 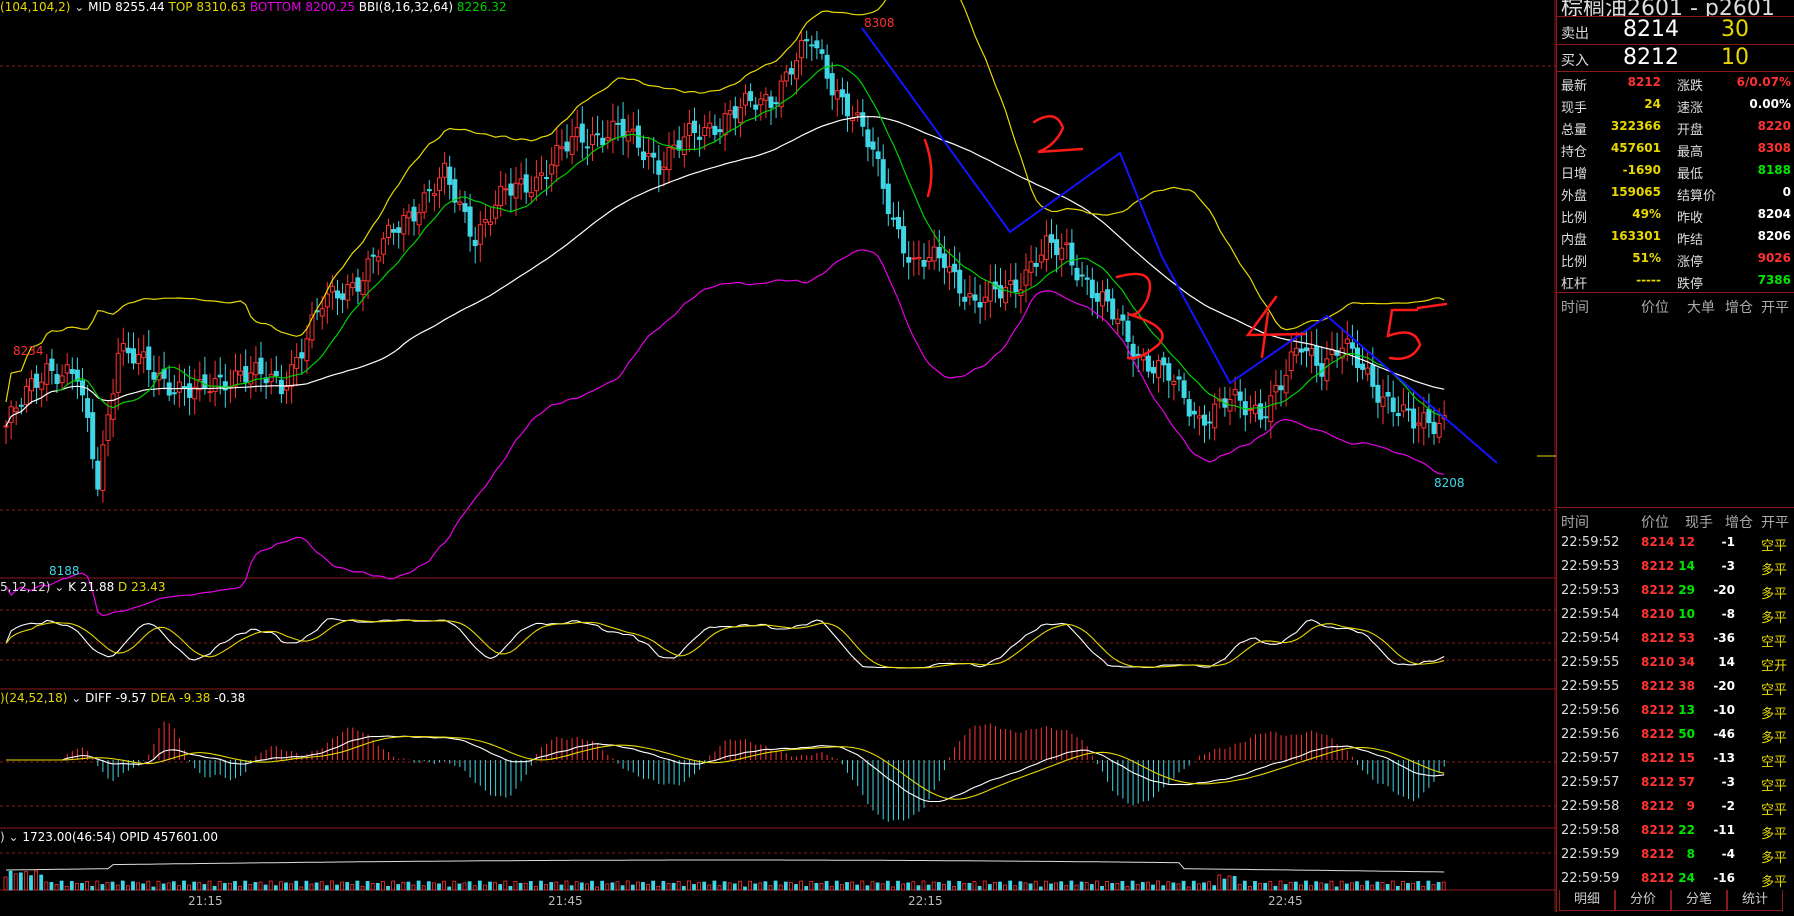 What do you see at coordinates (1643, 900) in the screenshot?
I see `tab-price-dist: 分价` at bounding box center [1643, 900].